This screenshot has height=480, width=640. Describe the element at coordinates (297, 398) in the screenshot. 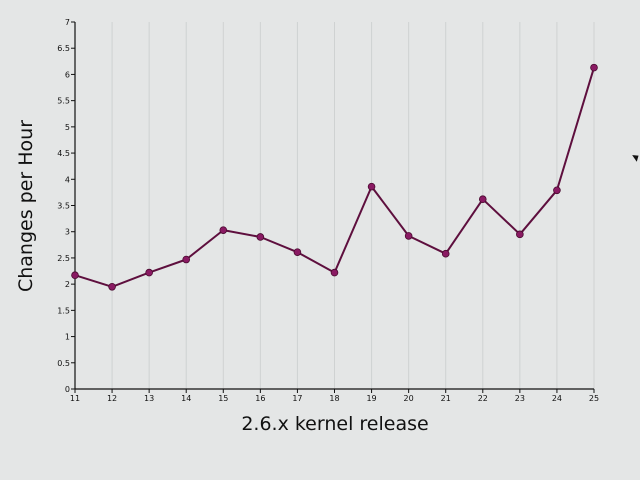

I see `x-tick-label: 17` at that location.